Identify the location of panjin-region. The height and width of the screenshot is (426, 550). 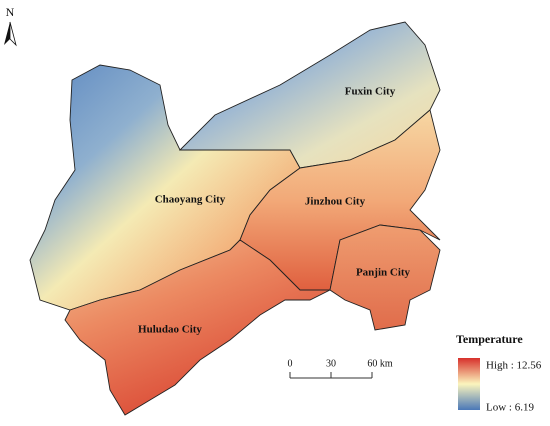
(385, 277).